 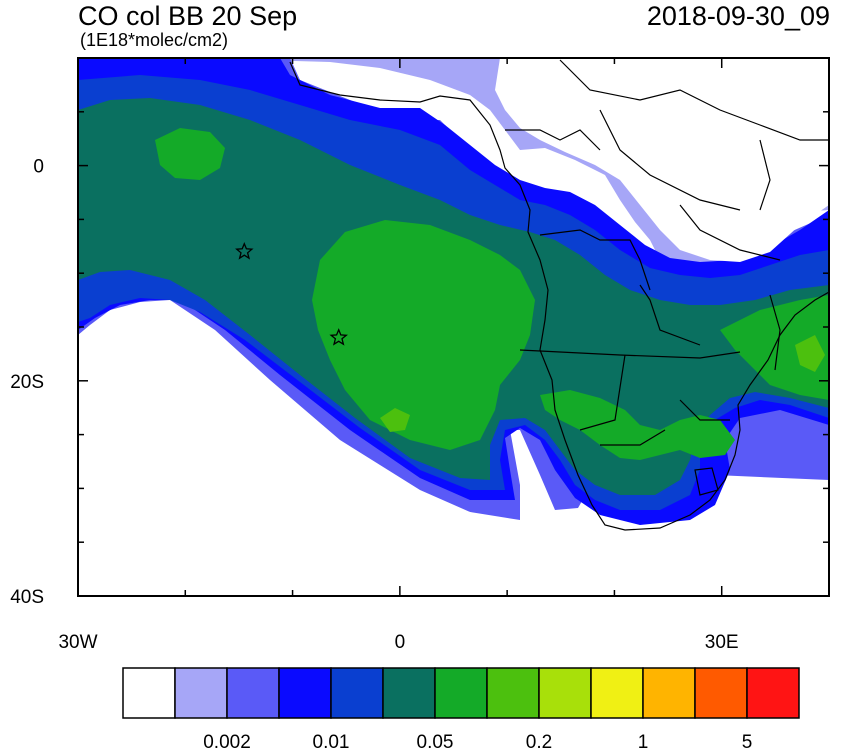 What do you see at coordinates (338, 337) in the screenshot?
I see `star-marker-offshore` at bounding box center [338, 337].